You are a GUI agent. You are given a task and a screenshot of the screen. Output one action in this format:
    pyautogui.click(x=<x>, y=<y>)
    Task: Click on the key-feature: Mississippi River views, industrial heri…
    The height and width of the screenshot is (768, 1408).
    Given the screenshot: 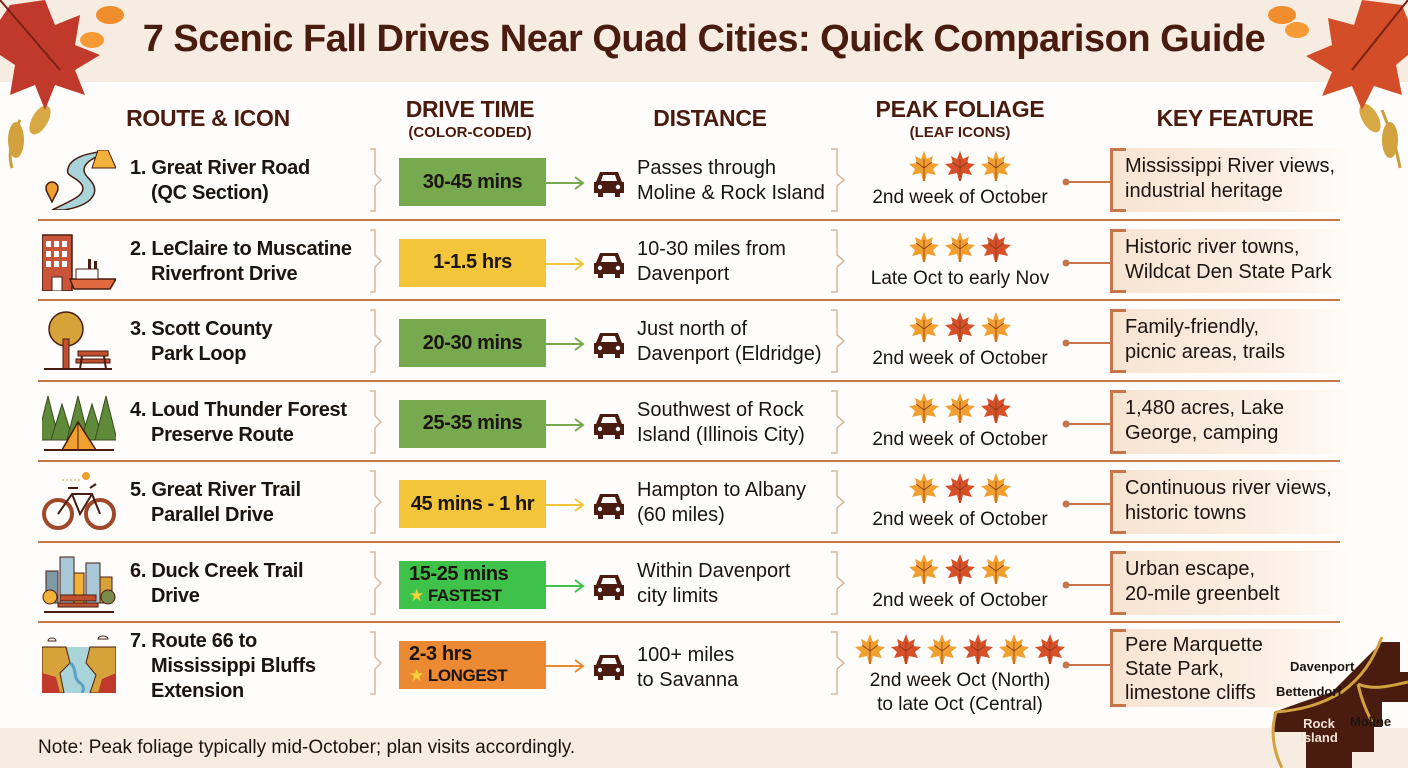 What is the action you would take?
    pyautogui.click(x=1233, y=180)
    